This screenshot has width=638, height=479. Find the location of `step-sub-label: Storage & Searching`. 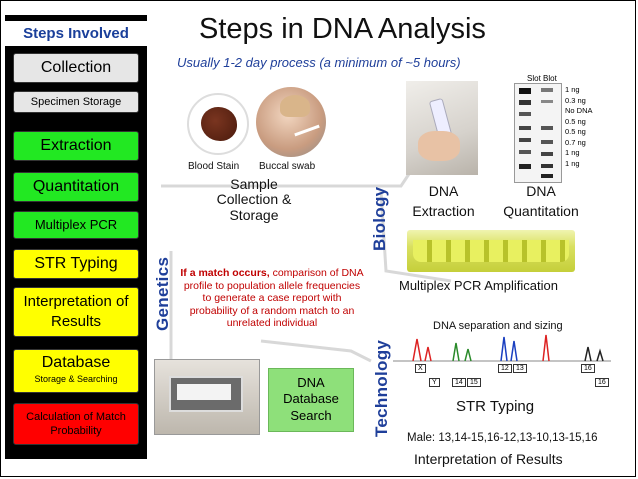

step-sub-label: Storage & Searching is located at coordinates (76, 379).